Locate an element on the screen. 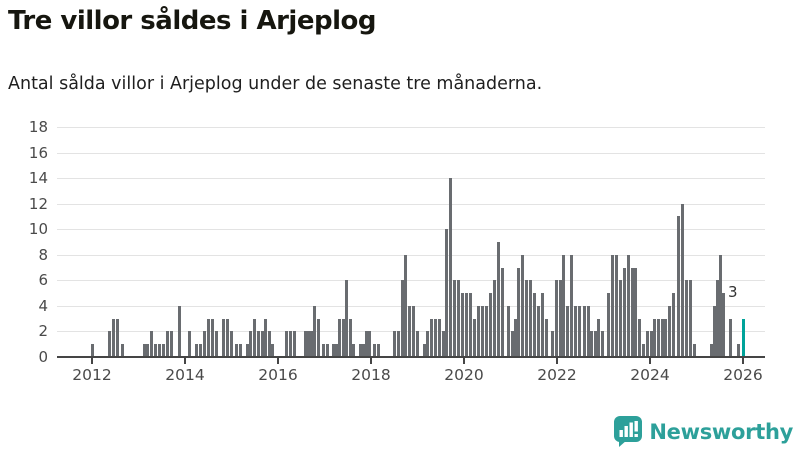 This screenshot has width=800, height=450. x-tick-label: 2012 is located at coordinates (92, 375).